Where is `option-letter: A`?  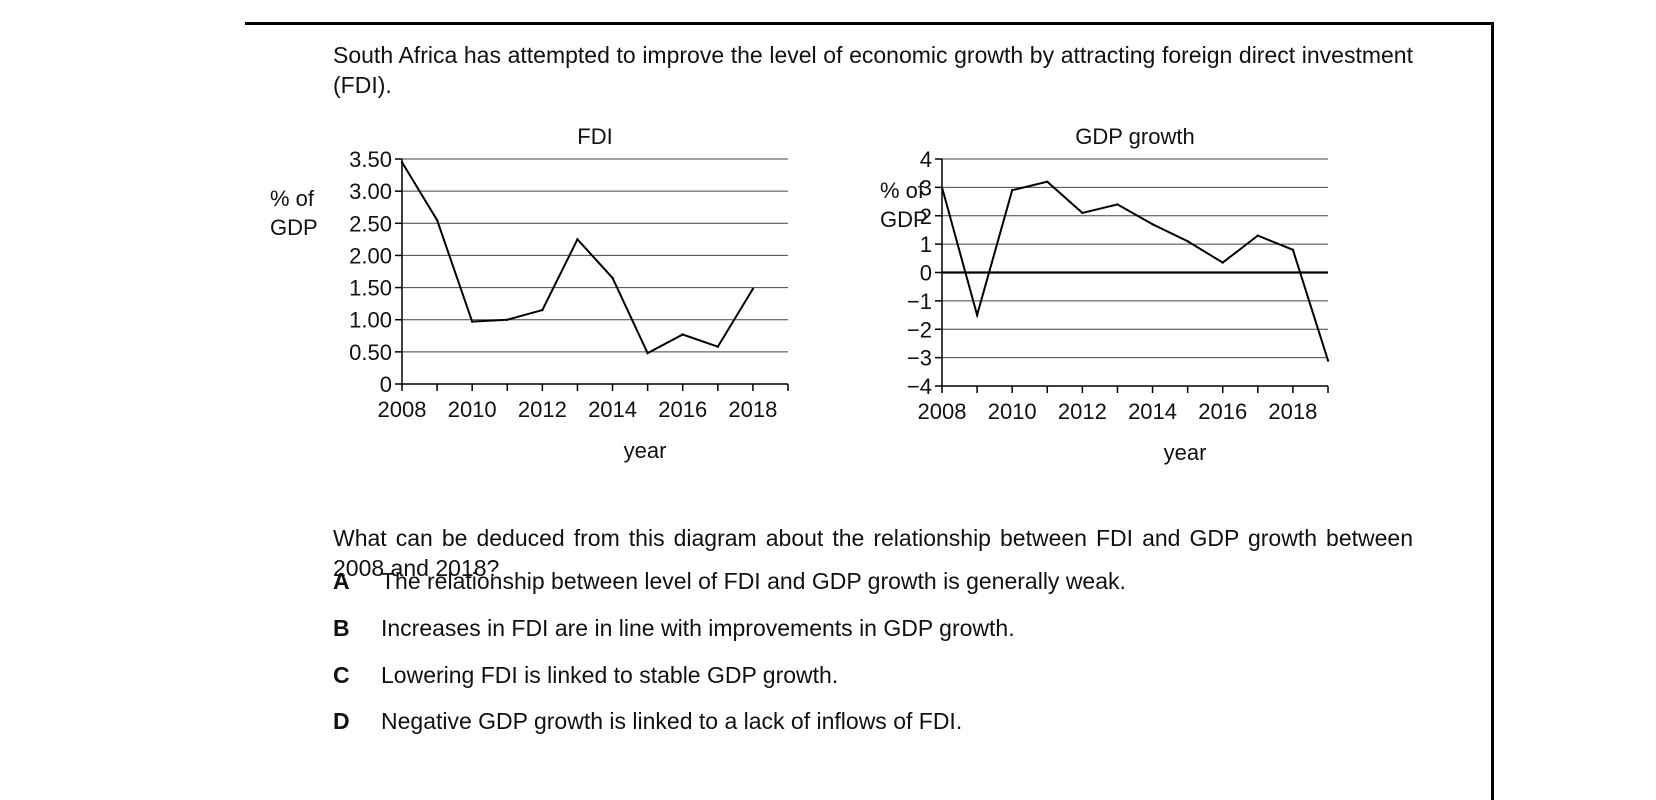 option-letter: A is located at coordinates (341, 581).